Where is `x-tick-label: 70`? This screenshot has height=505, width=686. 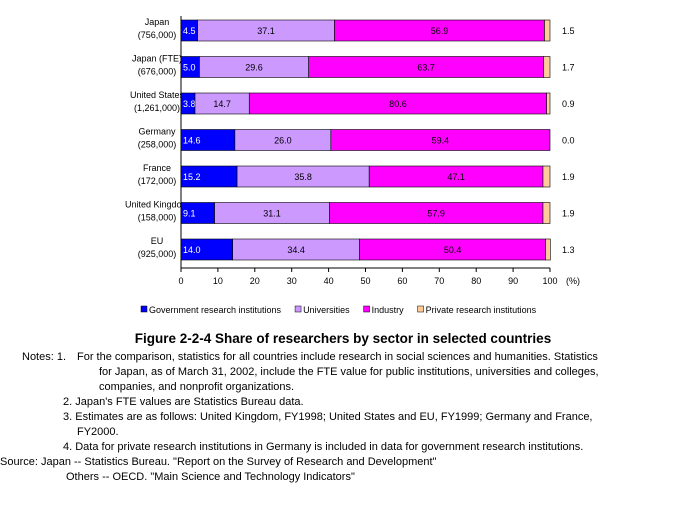
x-tick-label: 70 is located at coordinates (439, 281).